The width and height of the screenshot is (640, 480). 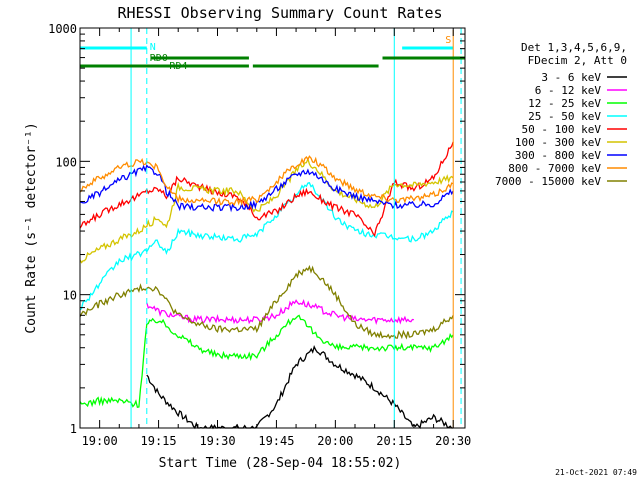 What do you see at coordinates (100, 441) in the screenshot?
I see `x-tick-label-1: 19:00` at bounding box center [100, 441].